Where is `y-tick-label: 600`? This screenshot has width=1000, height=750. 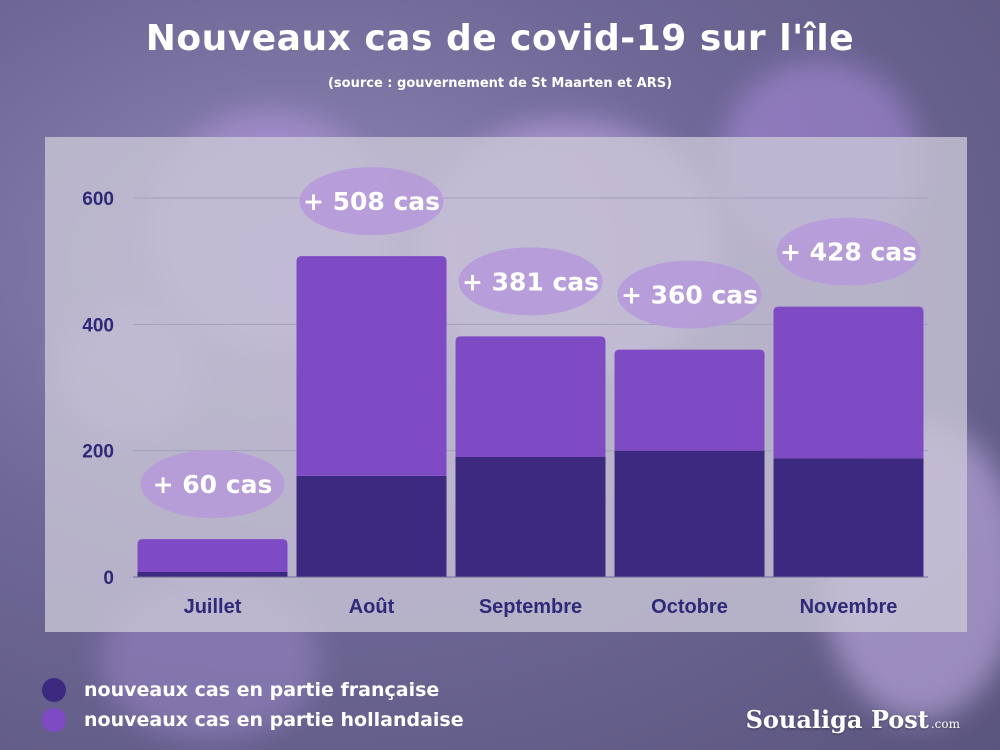
y-tick-label: 600 is located at coordinates (98, 199).